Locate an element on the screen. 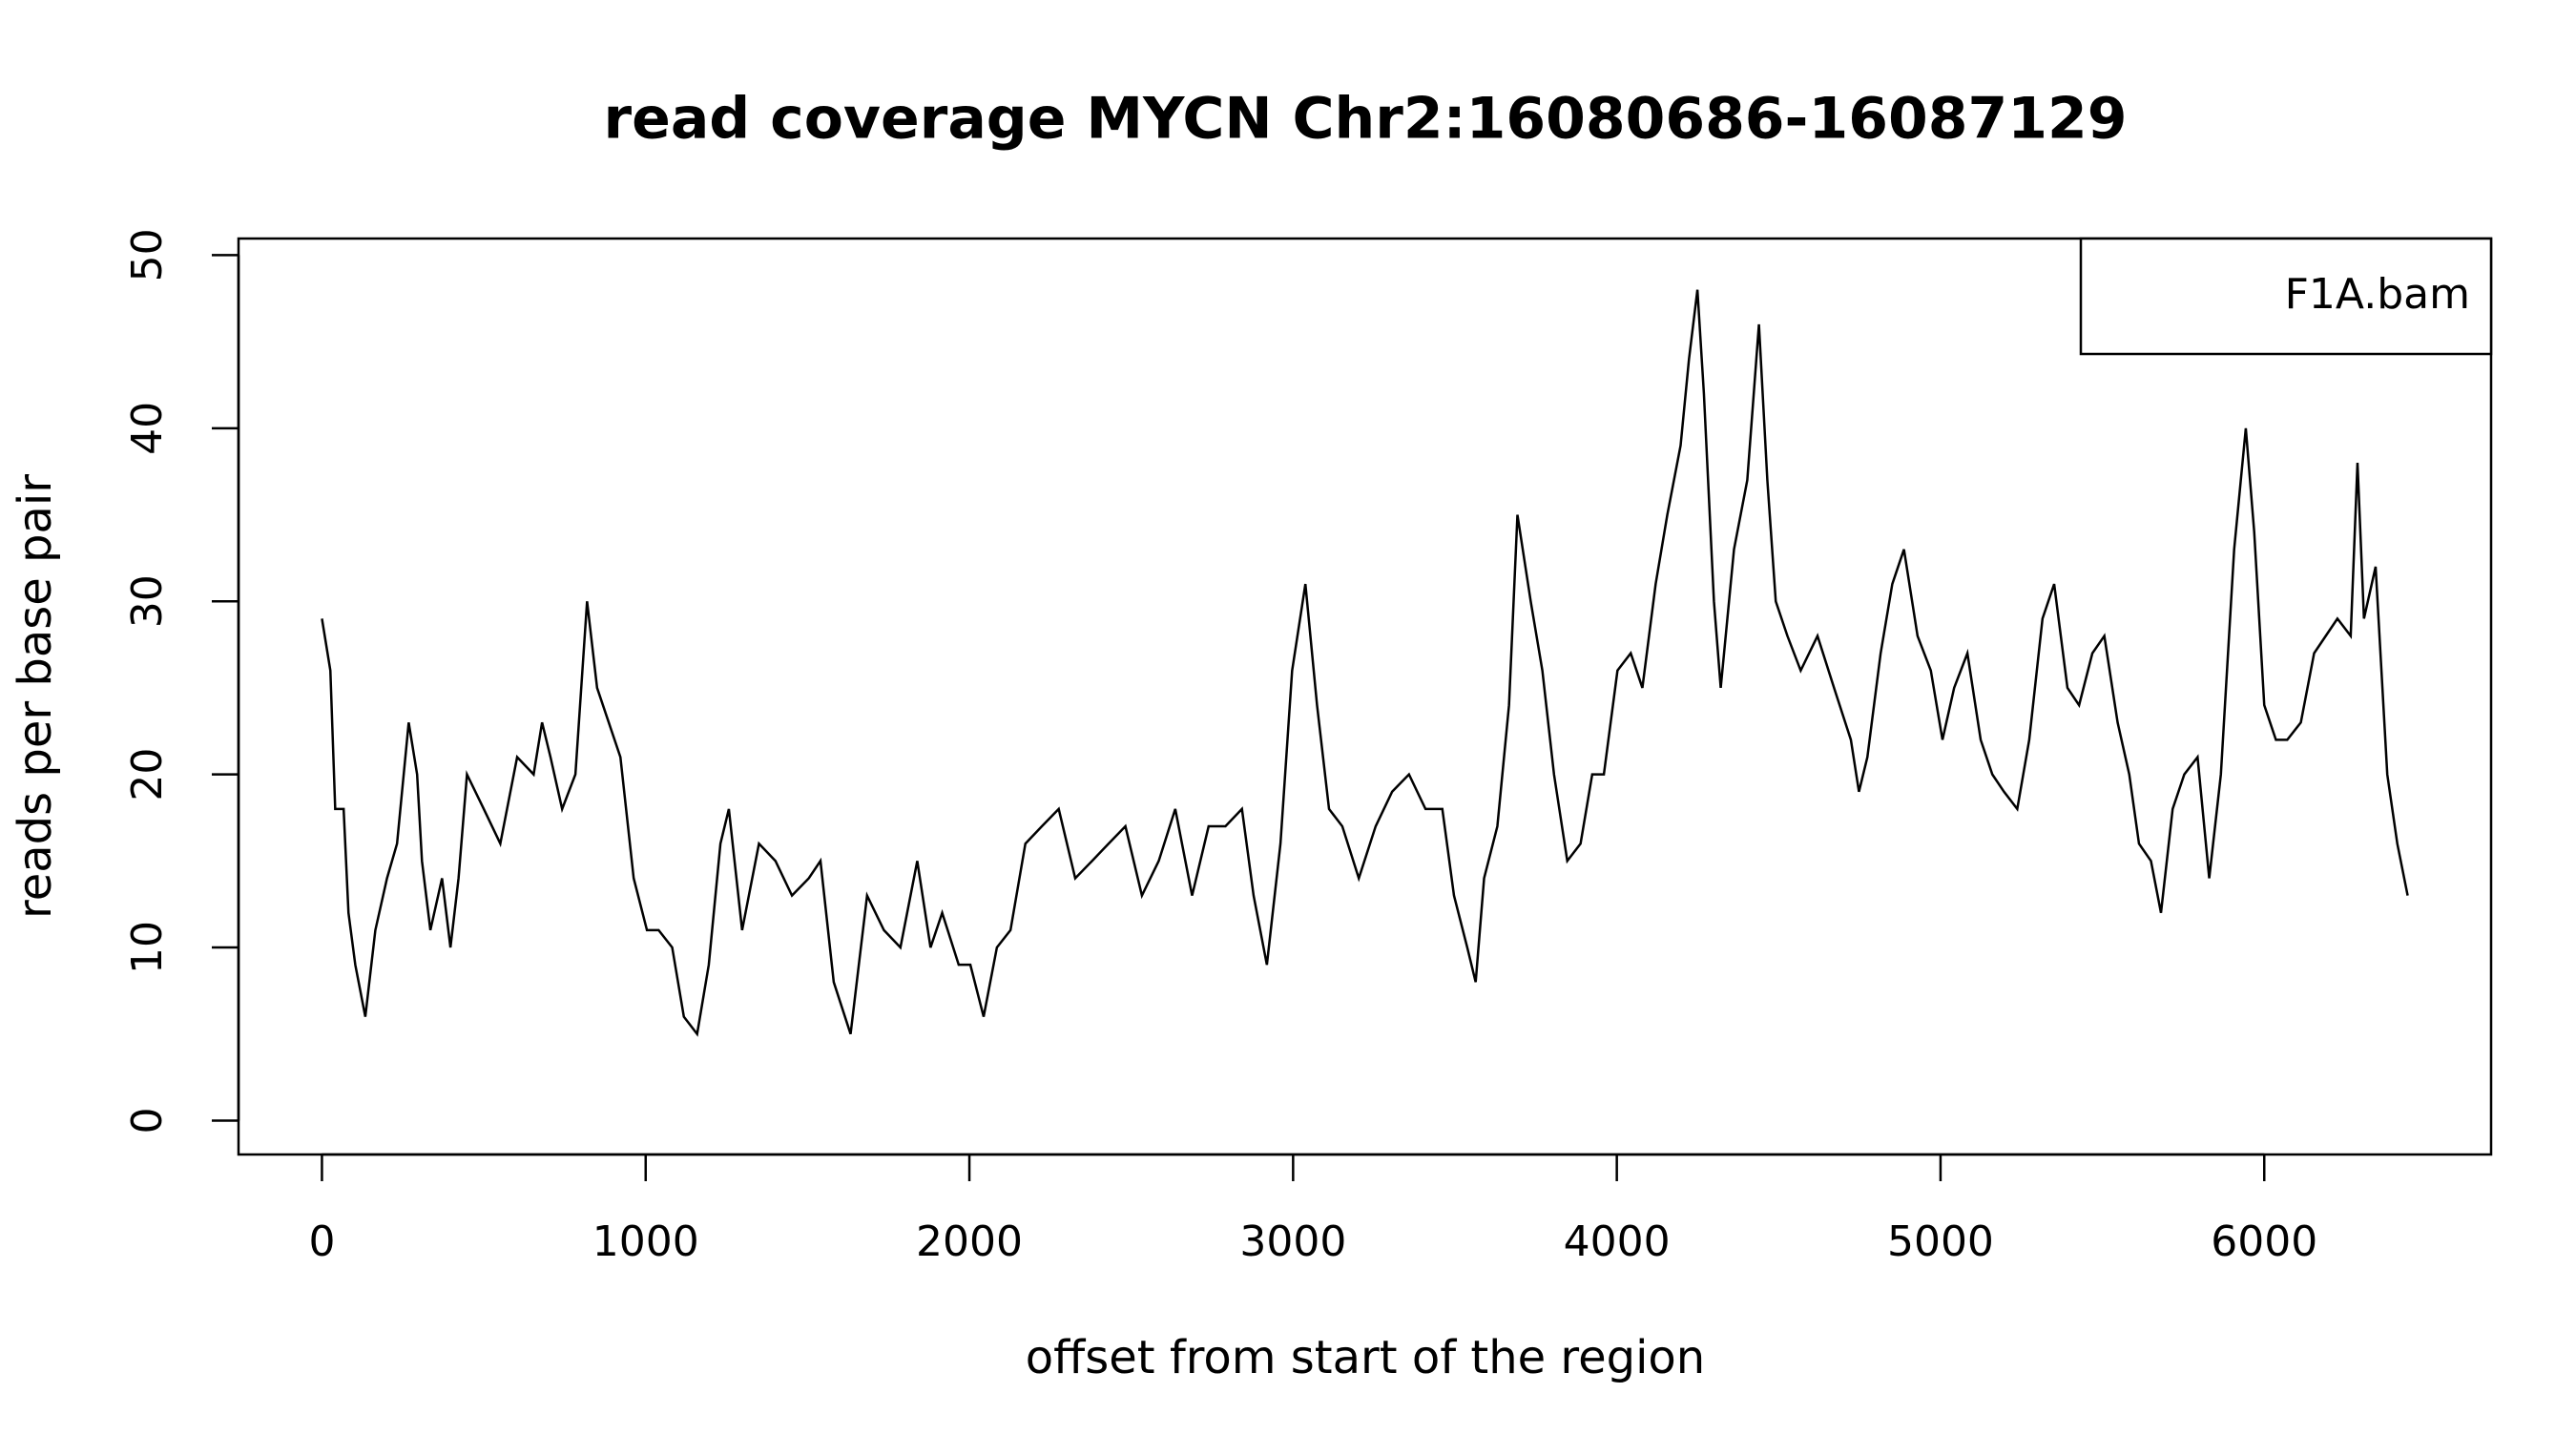  x-tick-label: 3000 is located at coordinates (1292, 1241).